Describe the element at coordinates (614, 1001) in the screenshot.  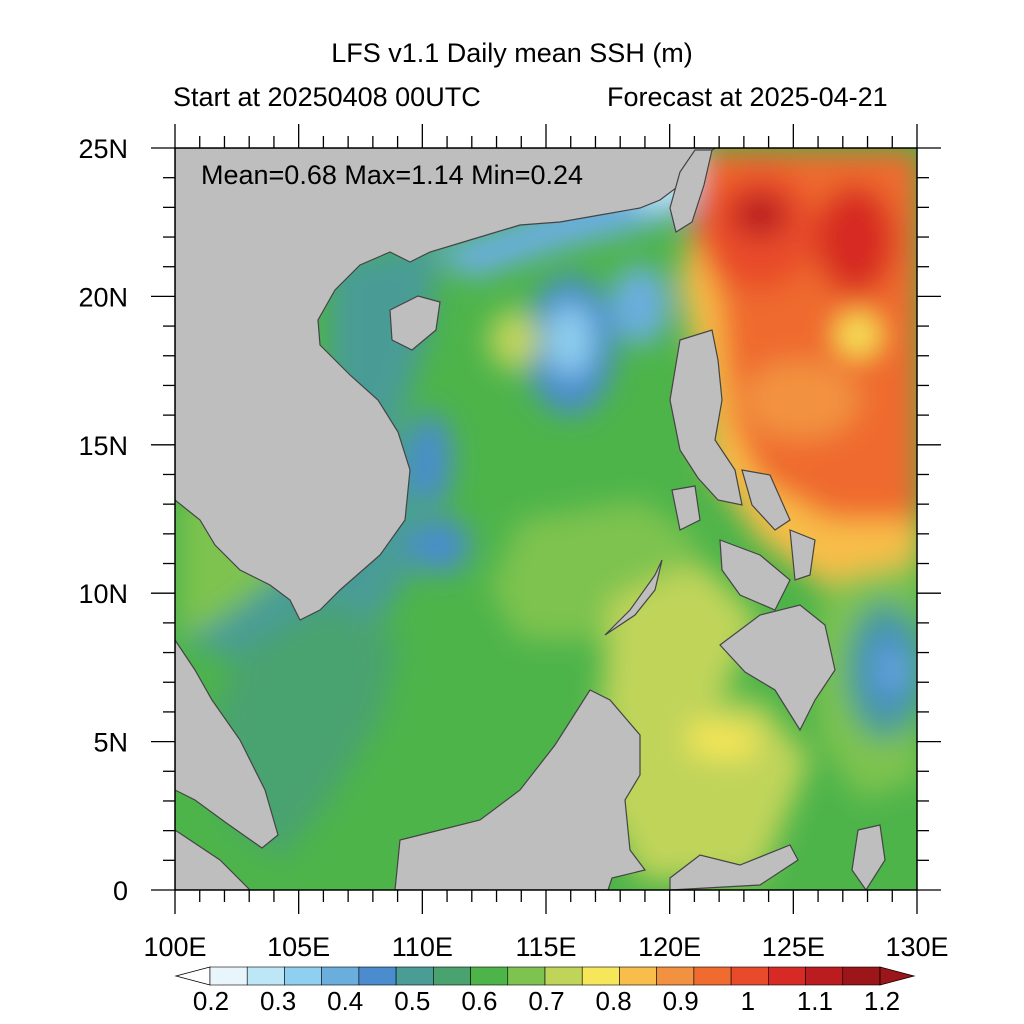
I see `colorbar-label: 0.8` at that location.